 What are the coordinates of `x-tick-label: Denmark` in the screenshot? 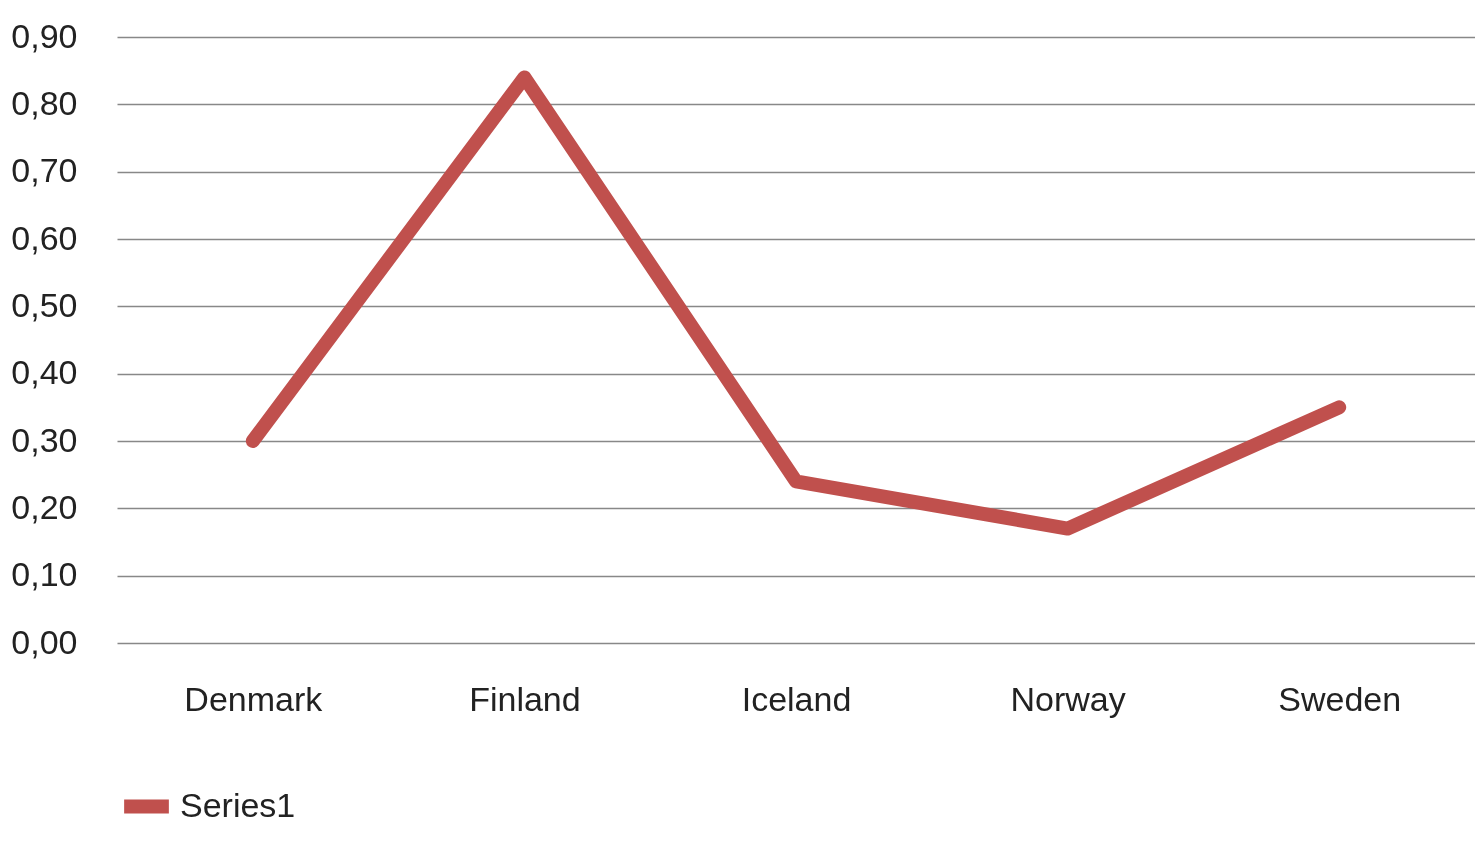 It's located at (254, 698).